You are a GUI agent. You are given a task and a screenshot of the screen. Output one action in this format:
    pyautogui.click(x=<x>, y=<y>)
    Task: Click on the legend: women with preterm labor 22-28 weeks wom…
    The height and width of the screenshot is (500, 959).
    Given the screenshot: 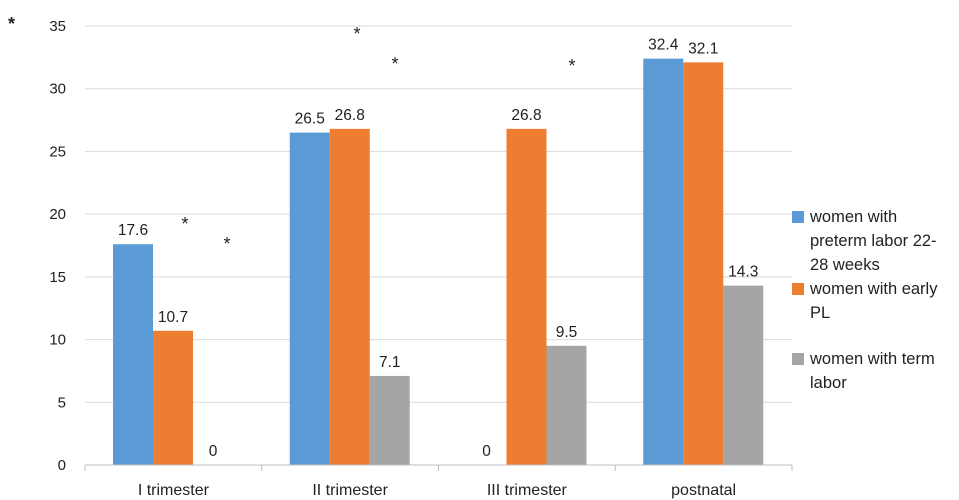 What is the action you would take?
    pyautogui.click(x=872, y=308)
    